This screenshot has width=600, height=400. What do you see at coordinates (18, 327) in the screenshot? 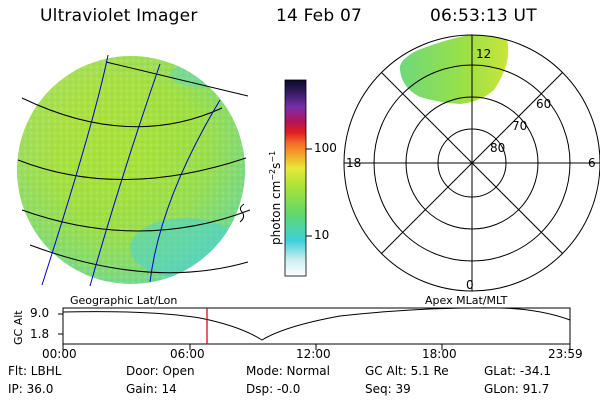
I see `timeline-ylabel: GC Alt` at bounding box center [18, 327].